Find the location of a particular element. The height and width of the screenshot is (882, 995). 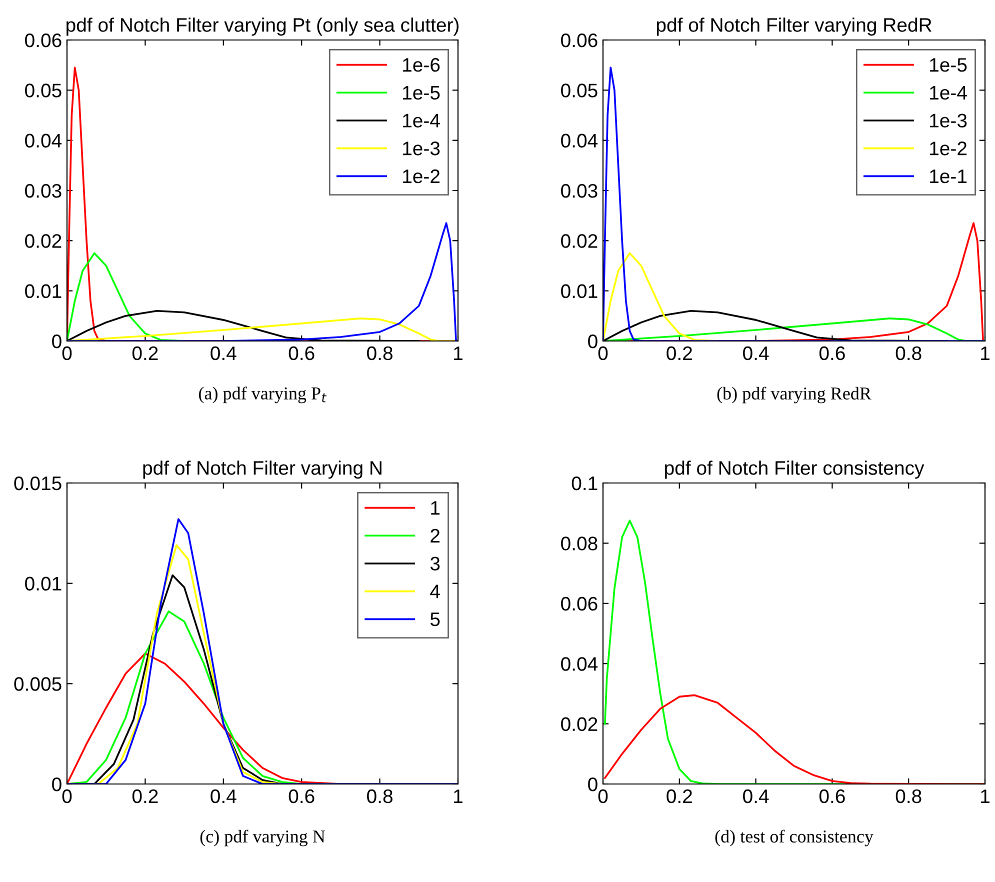

chart-title: pdf of Notch Filter varying N is located at coordinates (262, 469).